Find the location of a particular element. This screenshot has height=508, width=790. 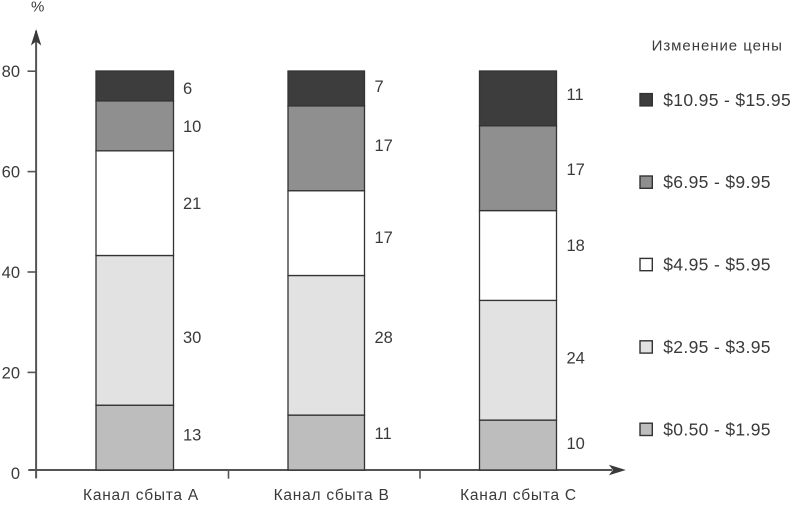

svg-text: 6 is located at coordinates (187, 89).